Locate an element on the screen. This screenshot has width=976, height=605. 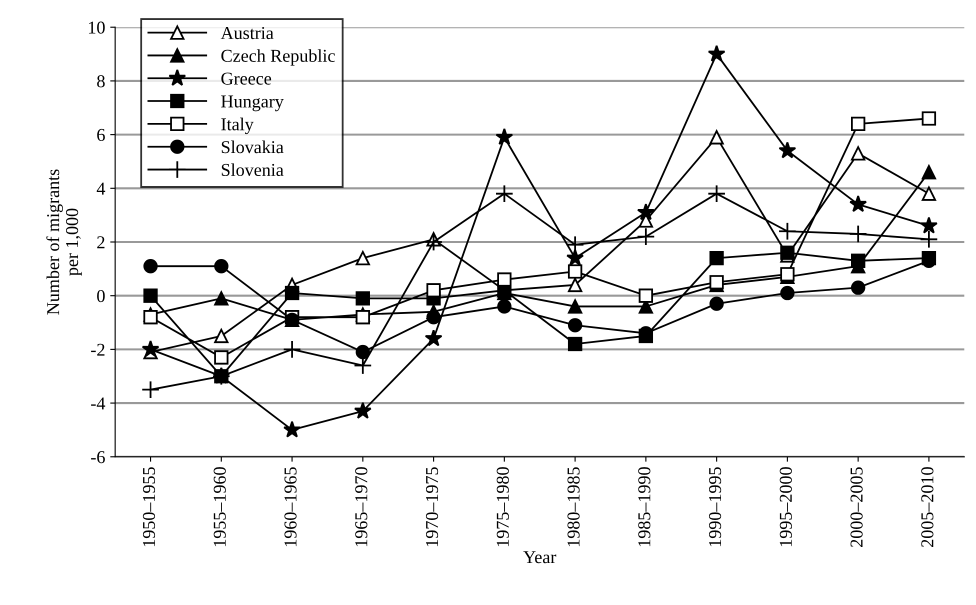
y-tick-label: -2 is located at coordinates (97, 350).